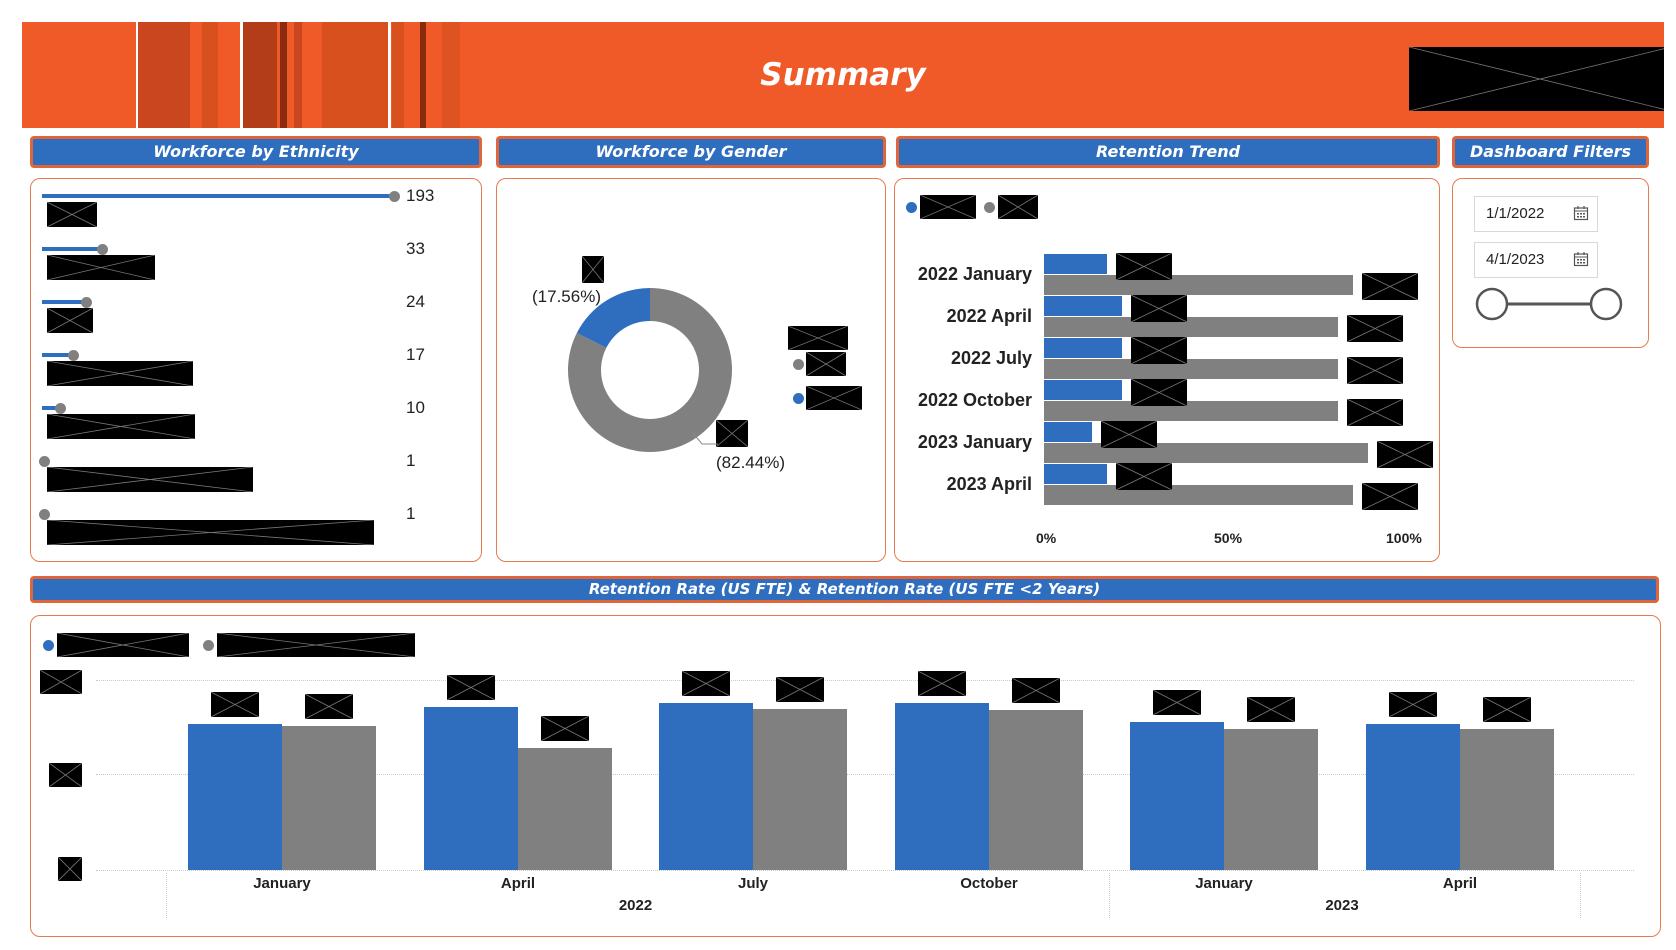 The image size is (1676, 950). I want to click on trend-category-label: 2023 April, so click(989, 484).